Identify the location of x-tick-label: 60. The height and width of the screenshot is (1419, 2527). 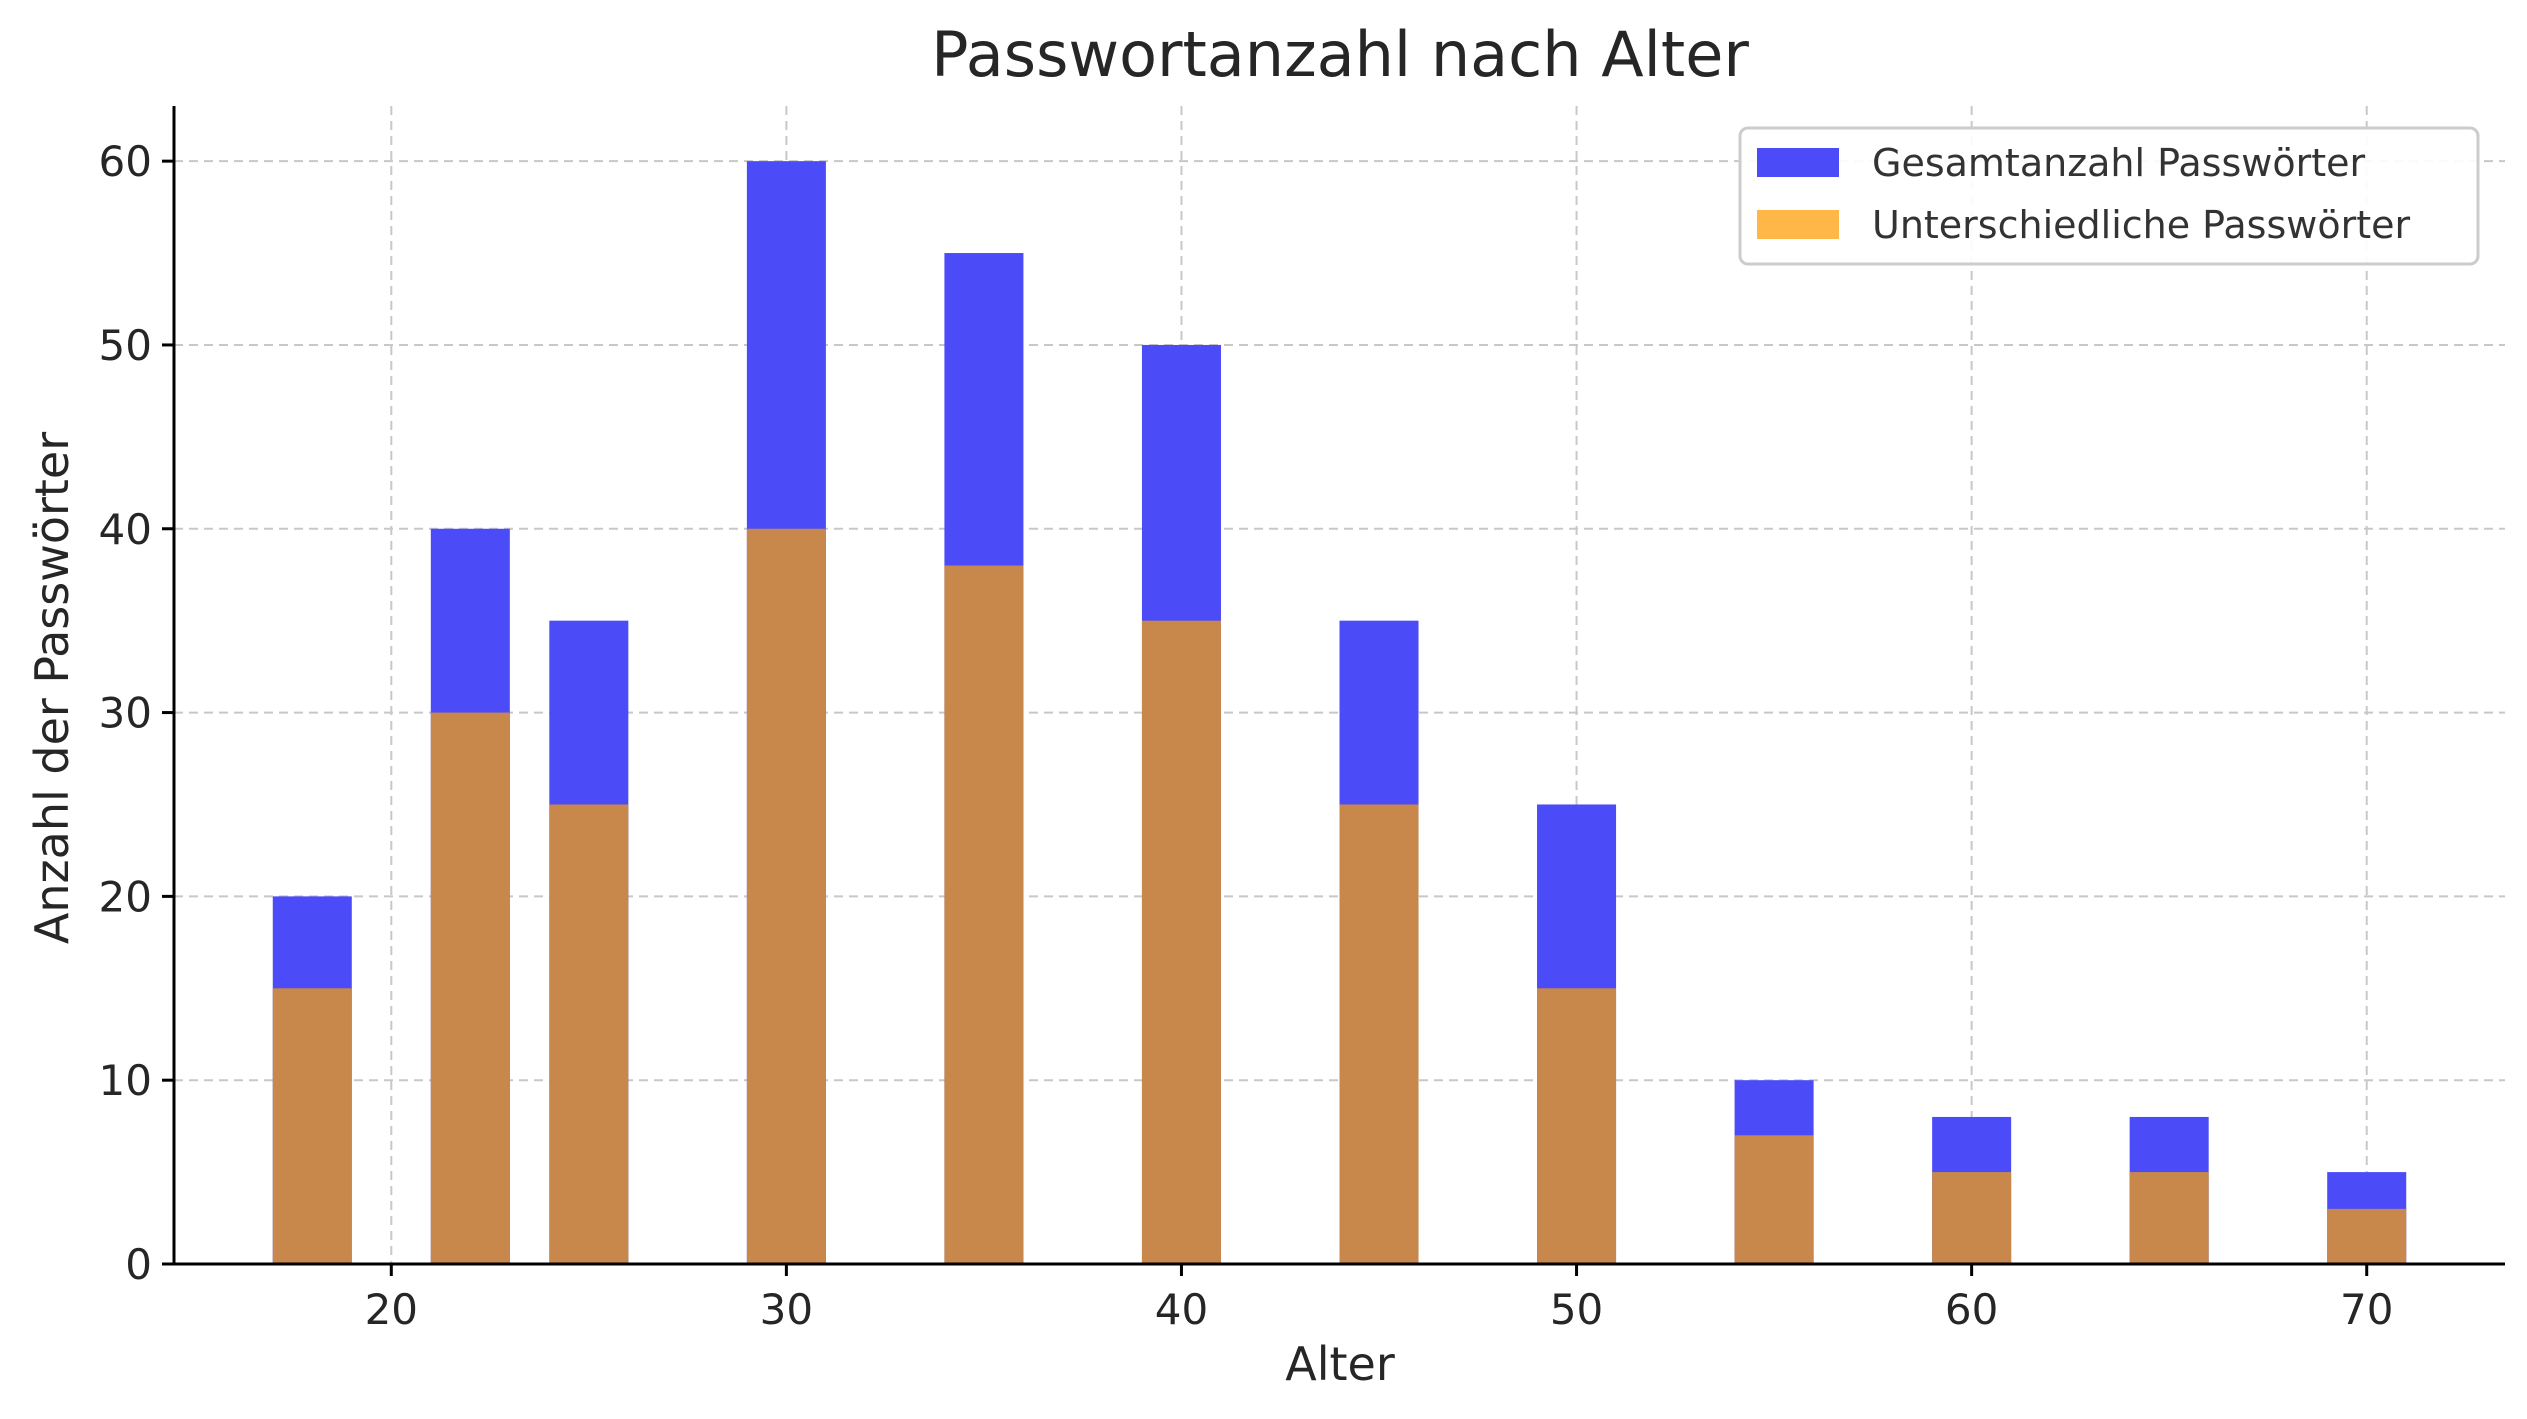
(1971, 1309).